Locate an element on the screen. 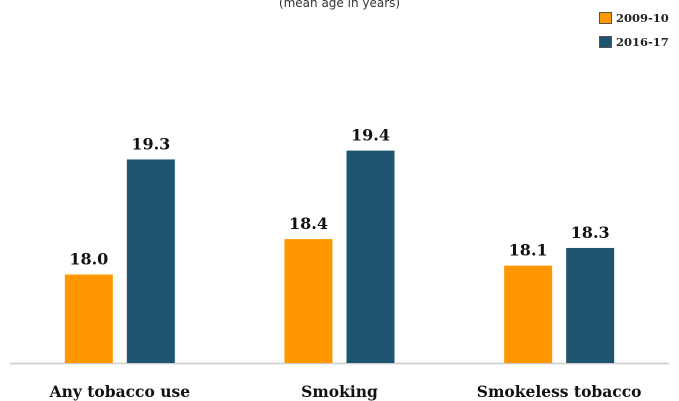 This screenshot has height=401, width=679. category-label-2: Smokeless tobacco is located at coordinates (559, 391).